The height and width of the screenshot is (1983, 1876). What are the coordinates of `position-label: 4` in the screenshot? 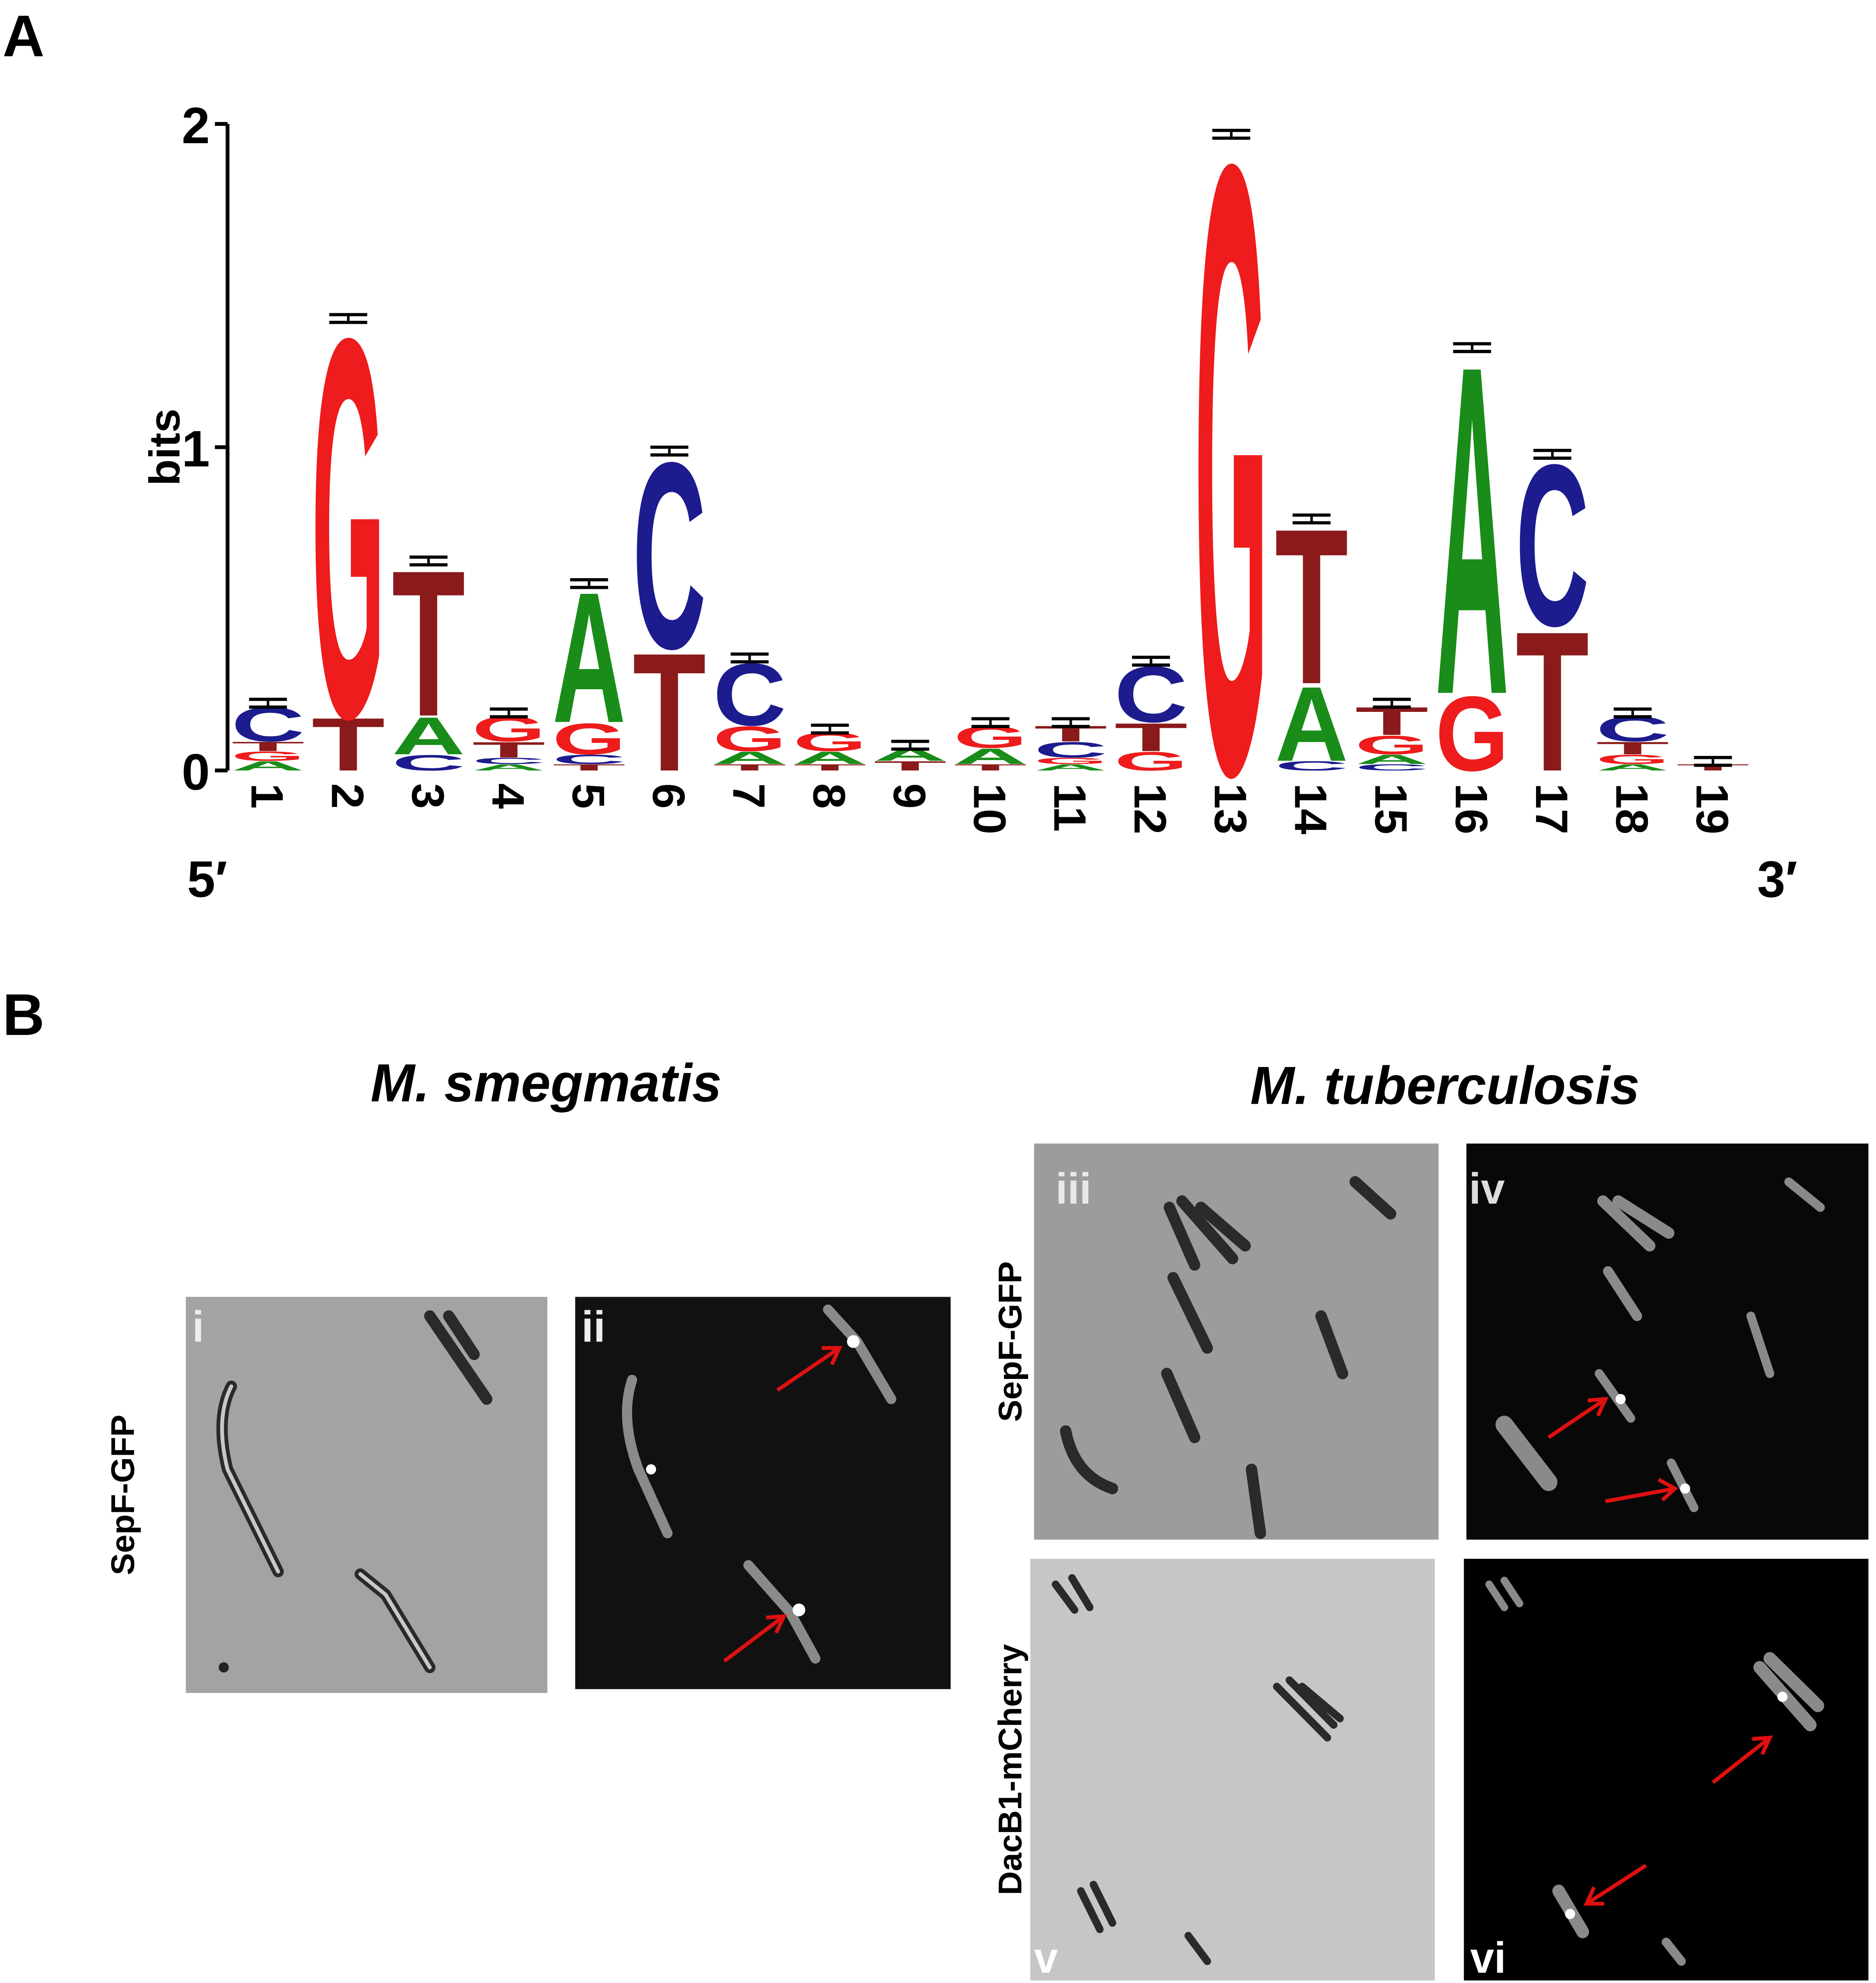 It's located at (507, 796).